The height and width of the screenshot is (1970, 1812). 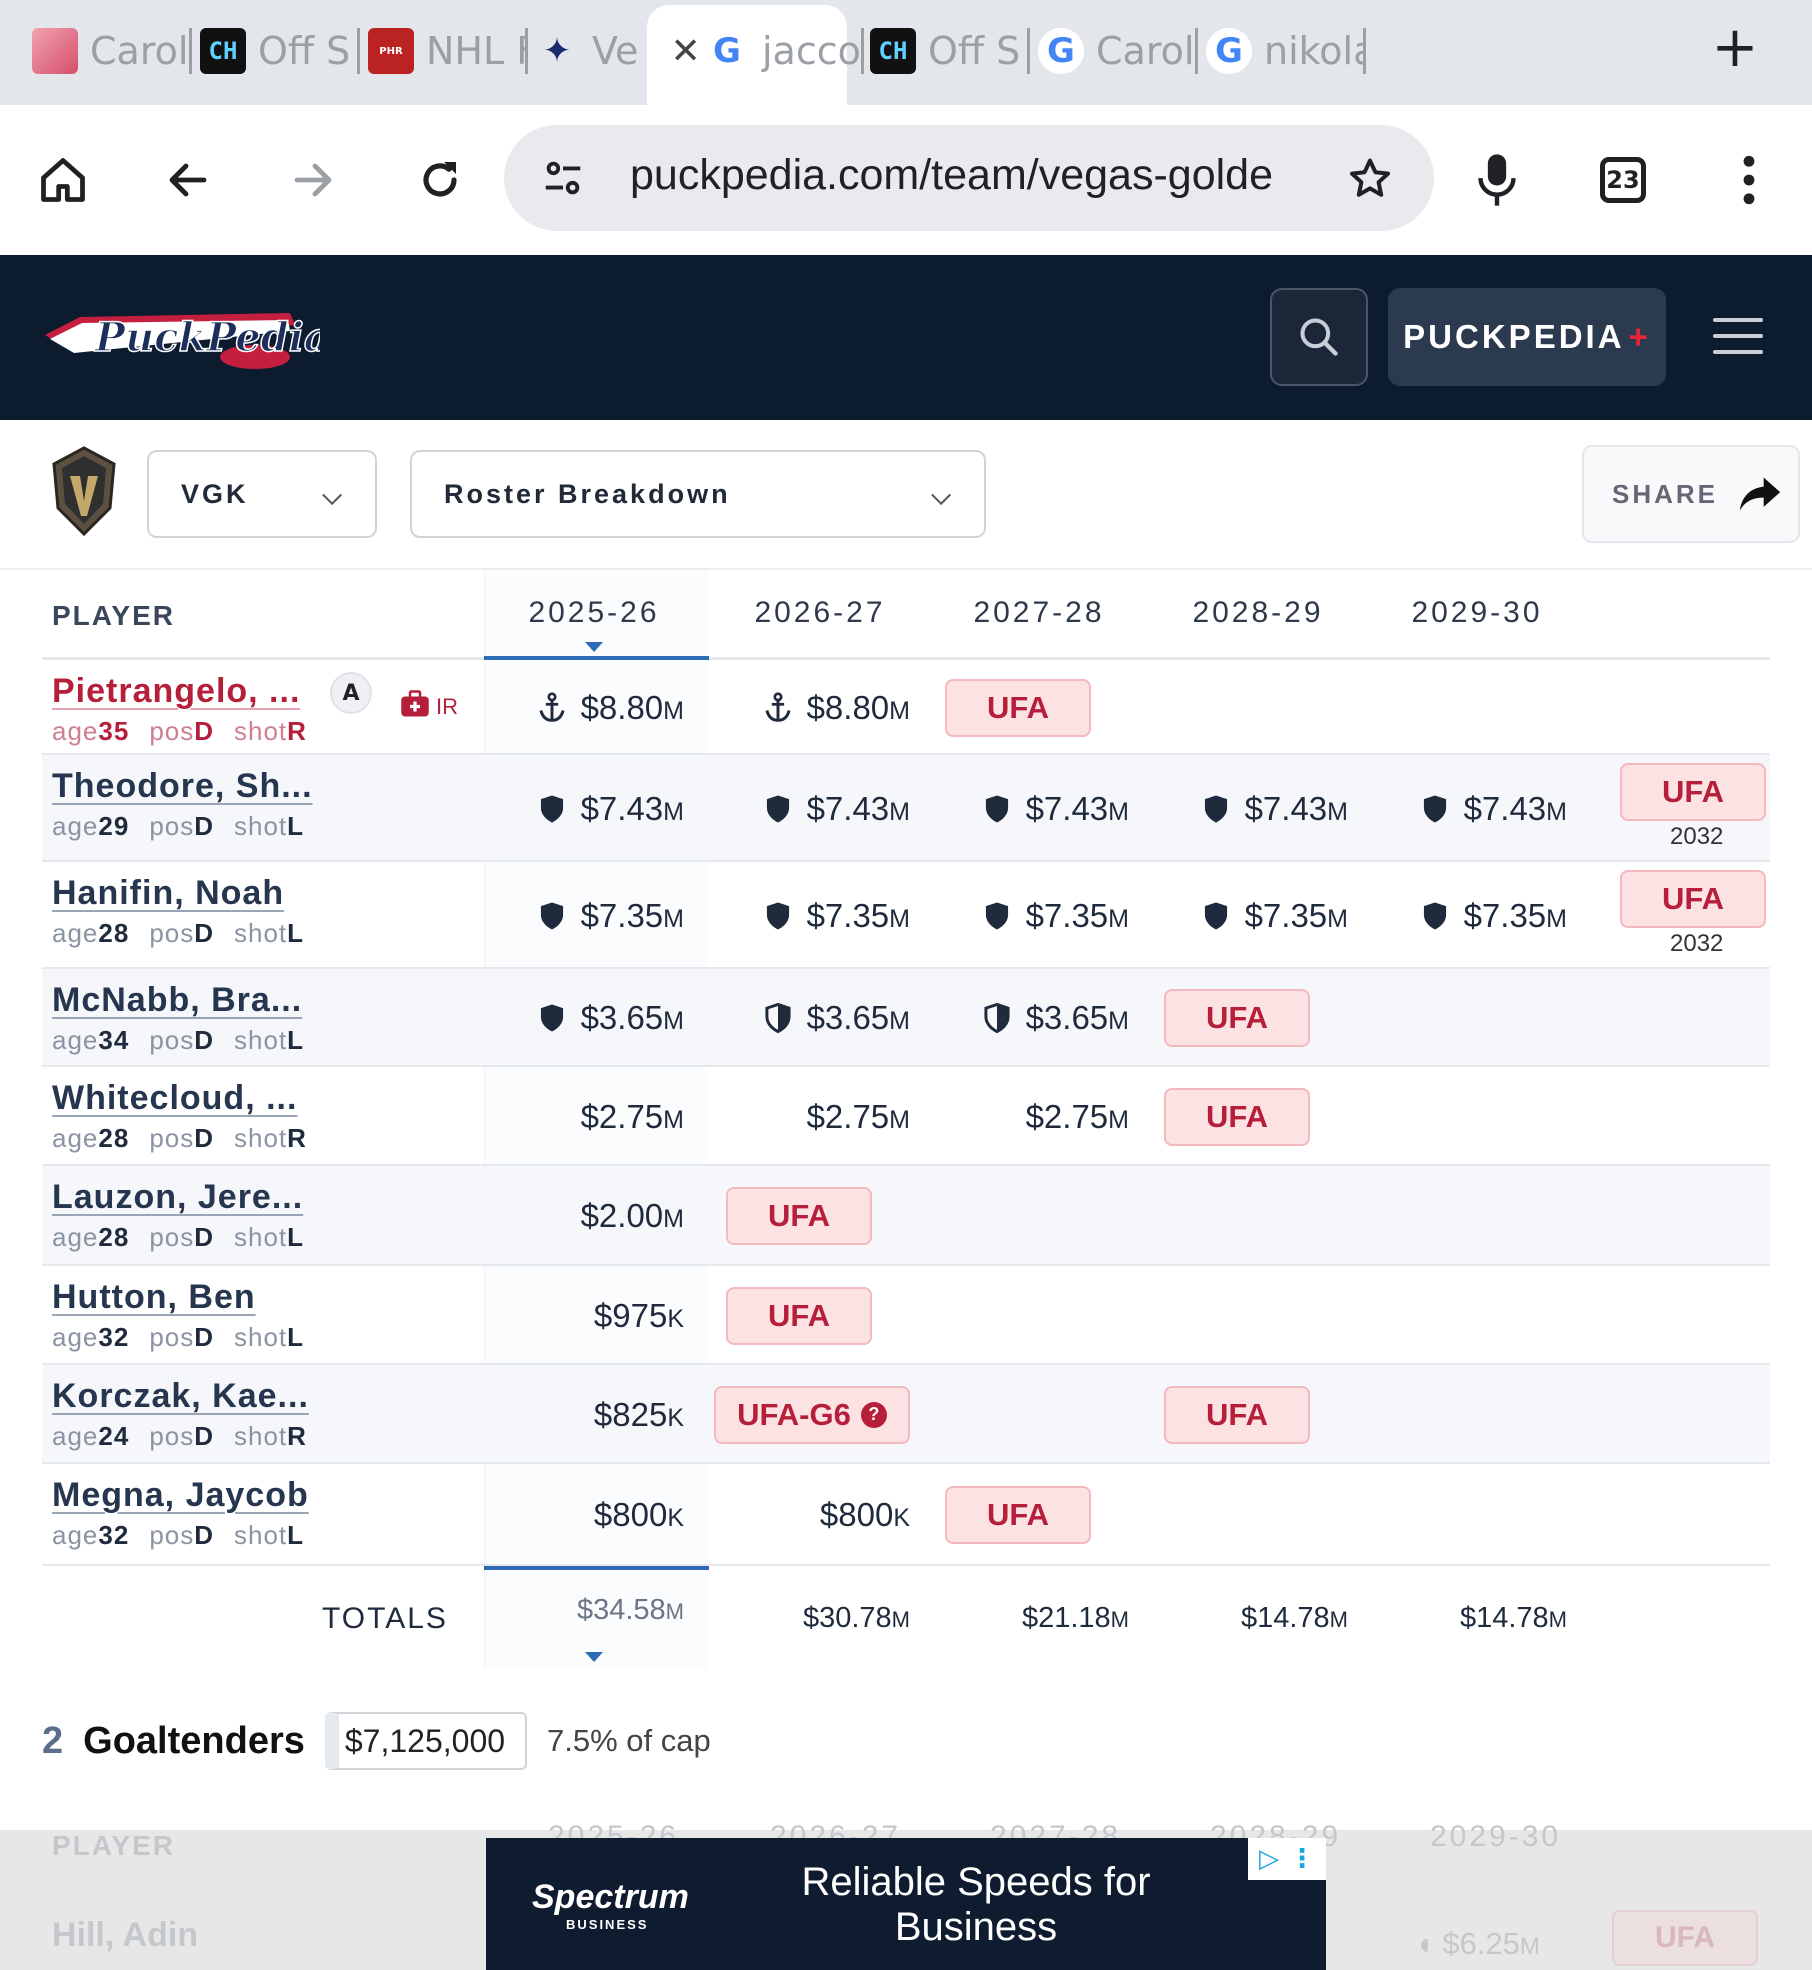 What do you see at coordinates (974, 51) in the screenshot?
I see `browser-tab-label: Off S` at bounding box center [974, 51].